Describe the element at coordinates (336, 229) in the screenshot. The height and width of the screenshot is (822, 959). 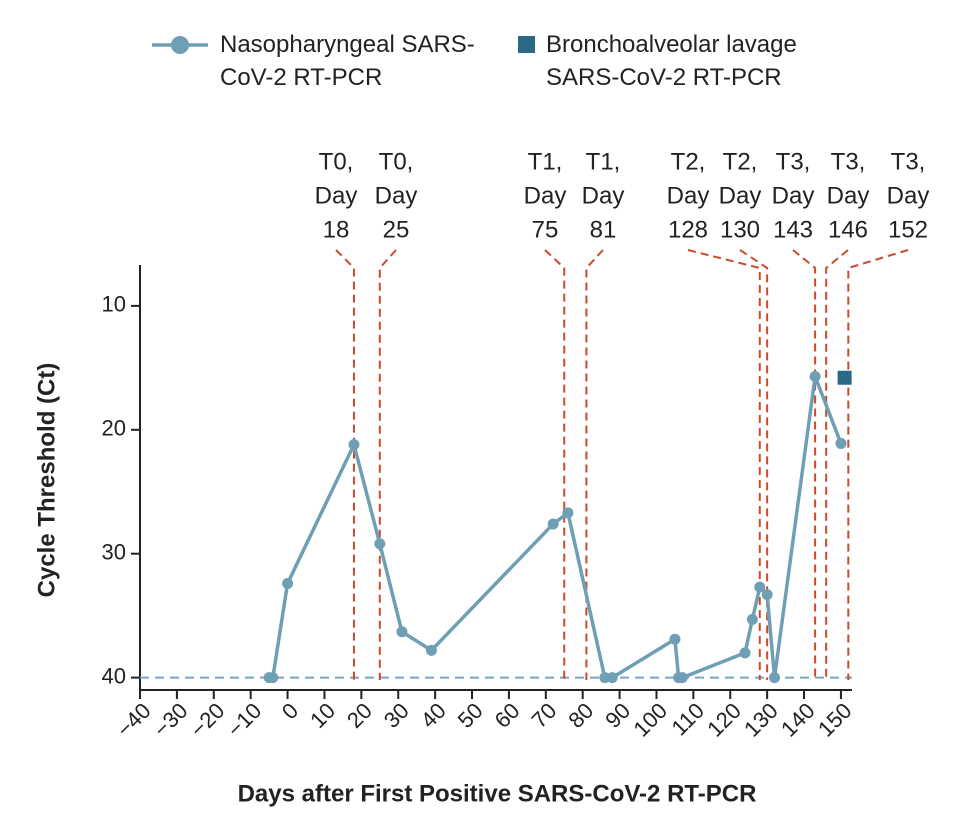
I see `annotation-day: 18` at that location.